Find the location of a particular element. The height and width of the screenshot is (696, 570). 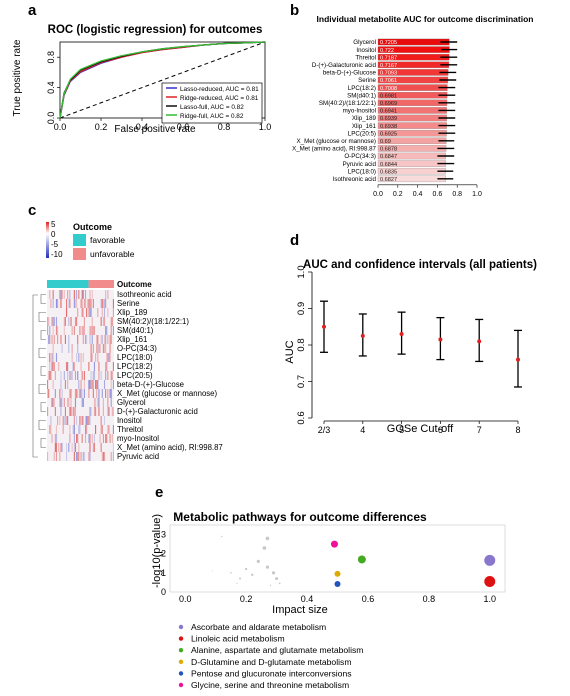

roc-x-tick-label: 0.4 is located at coordinates (142, 127).